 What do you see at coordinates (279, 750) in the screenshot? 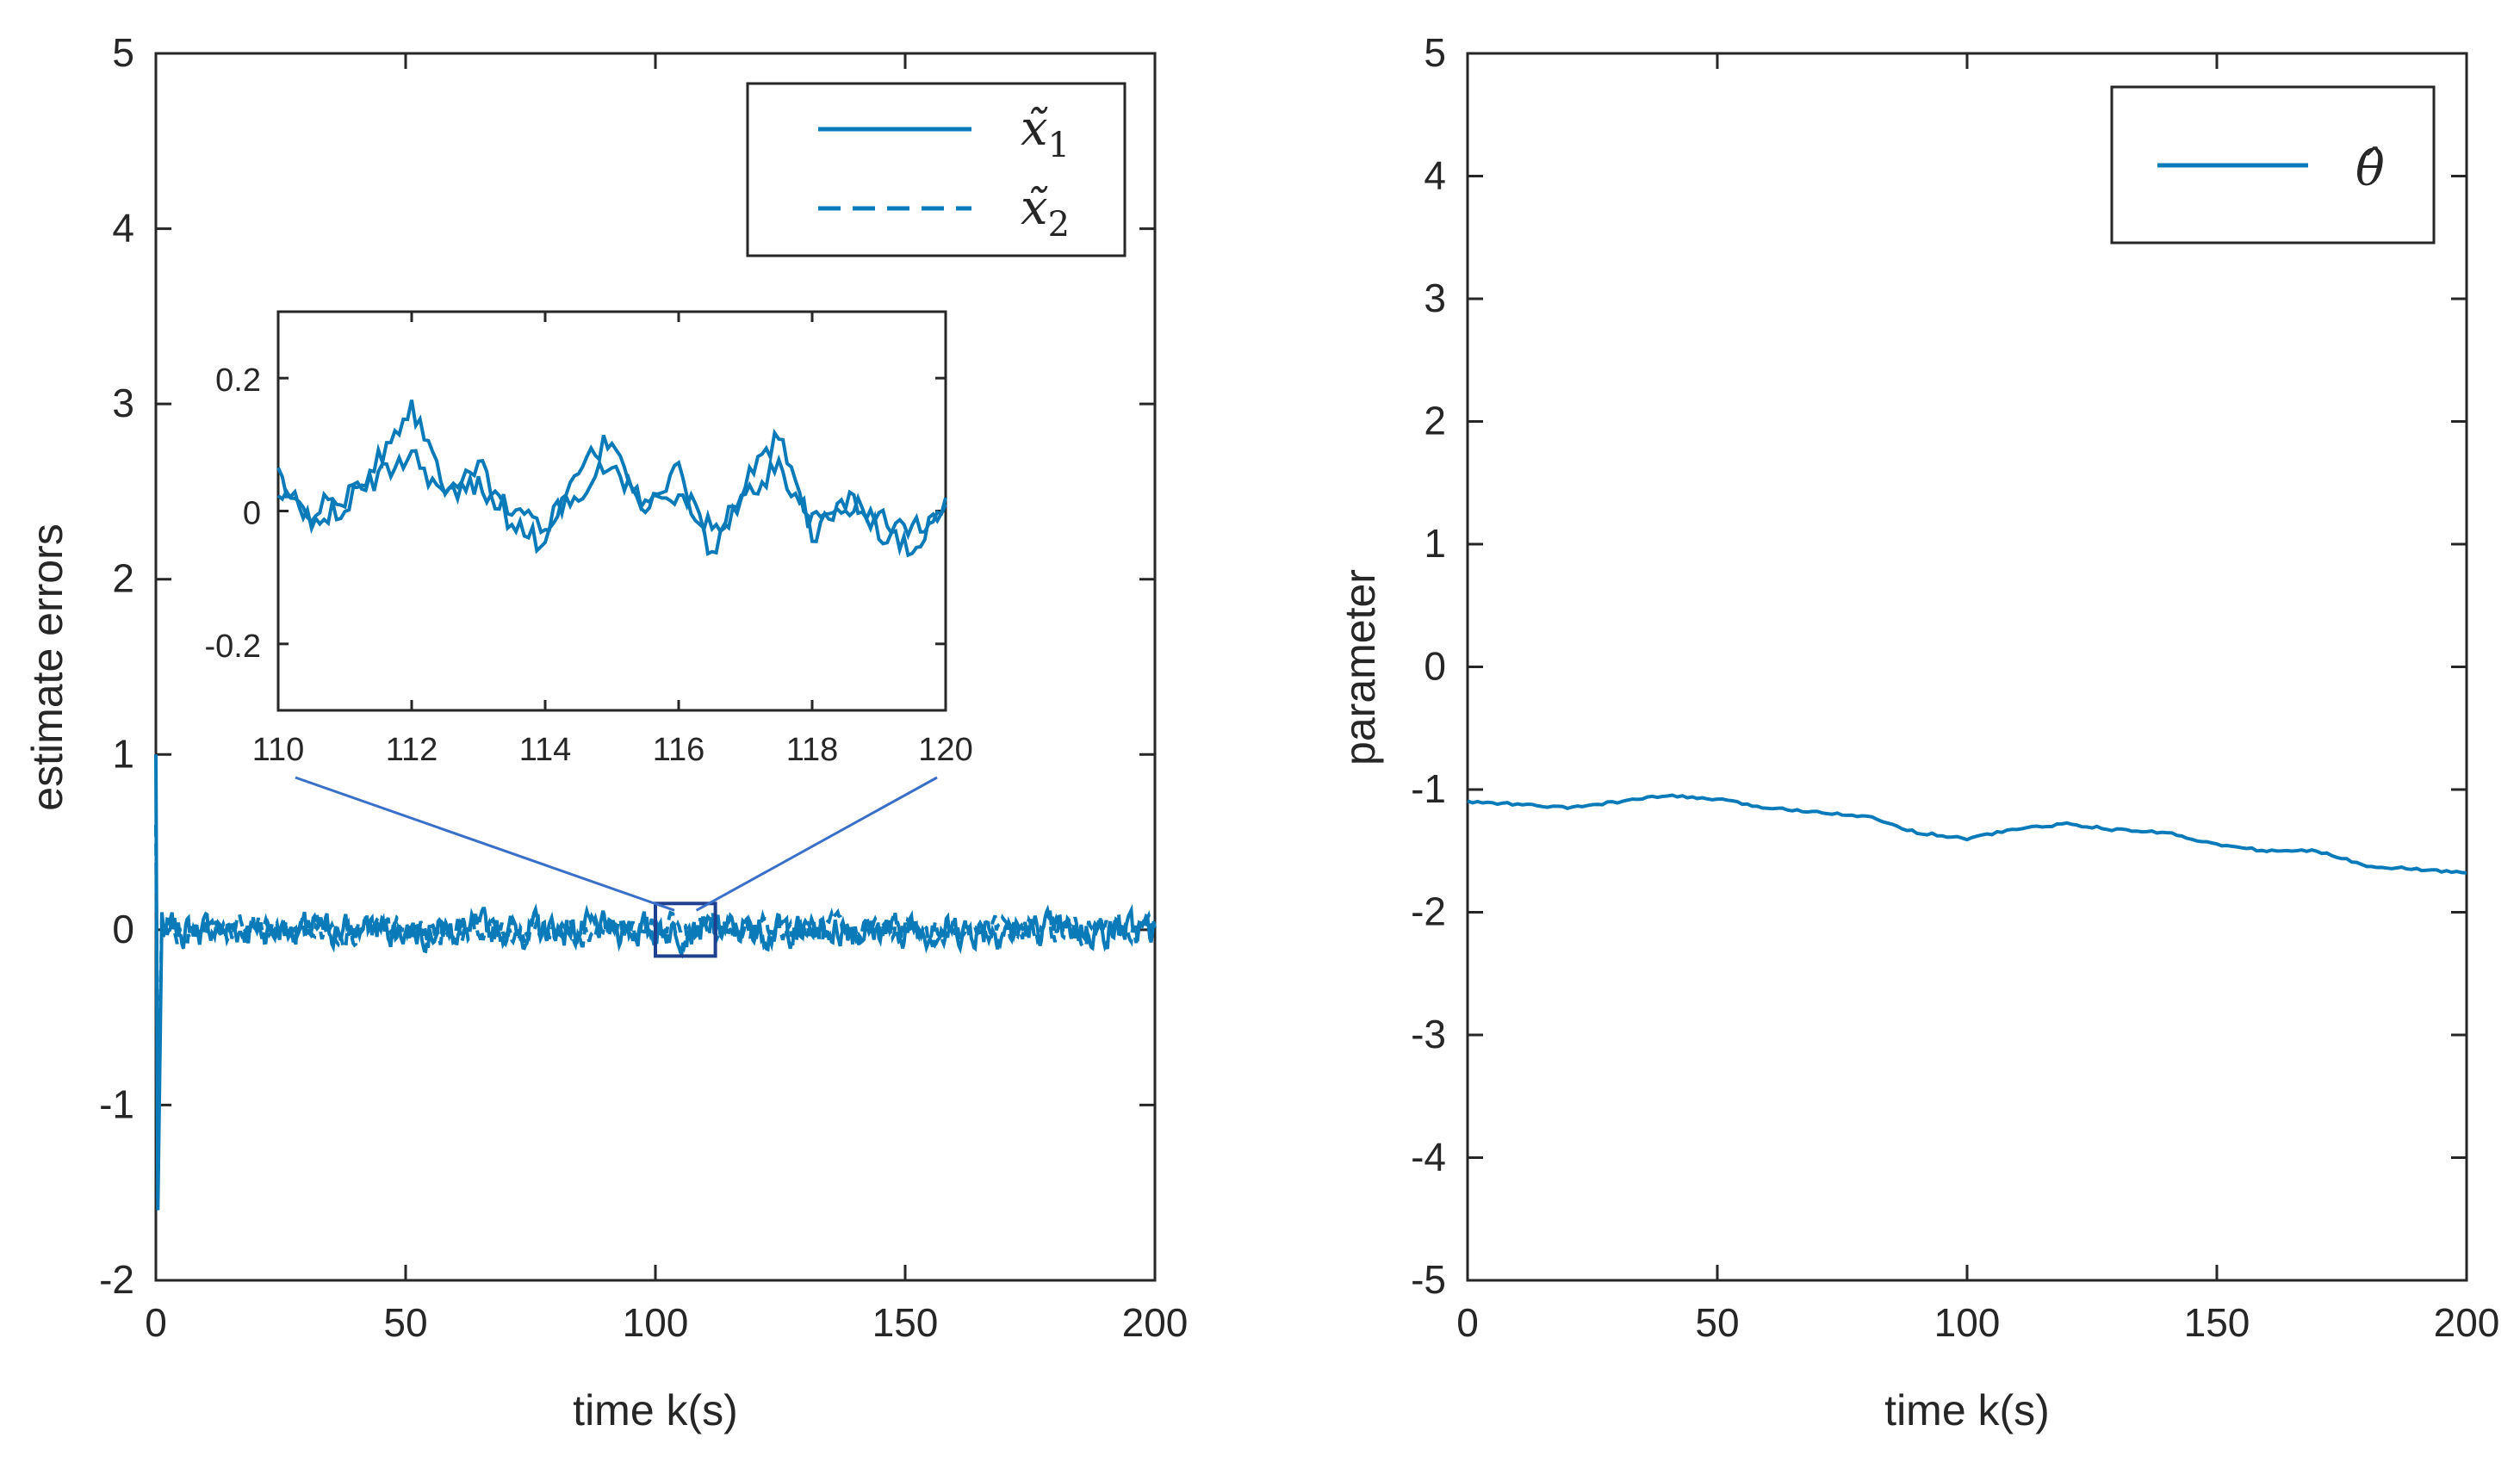
I see `x-tick-label: 110` at bounding box center [279, 750].